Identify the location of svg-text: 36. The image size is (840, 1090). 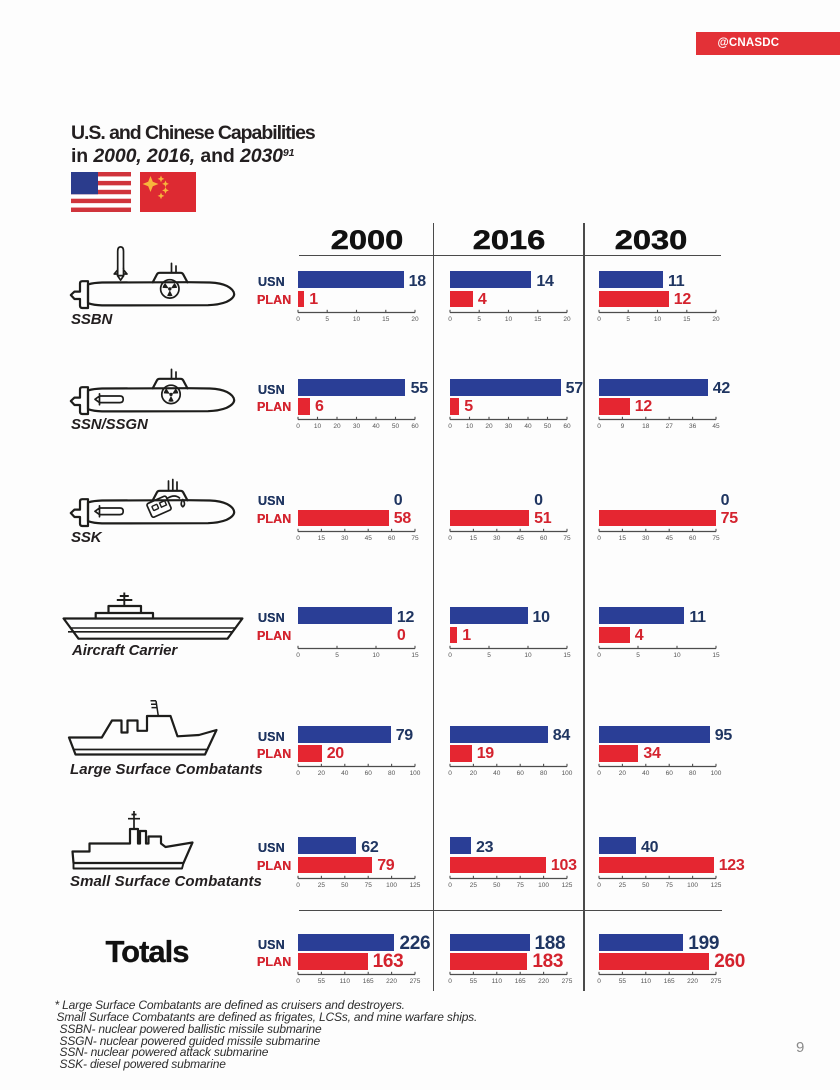
(693, 426).